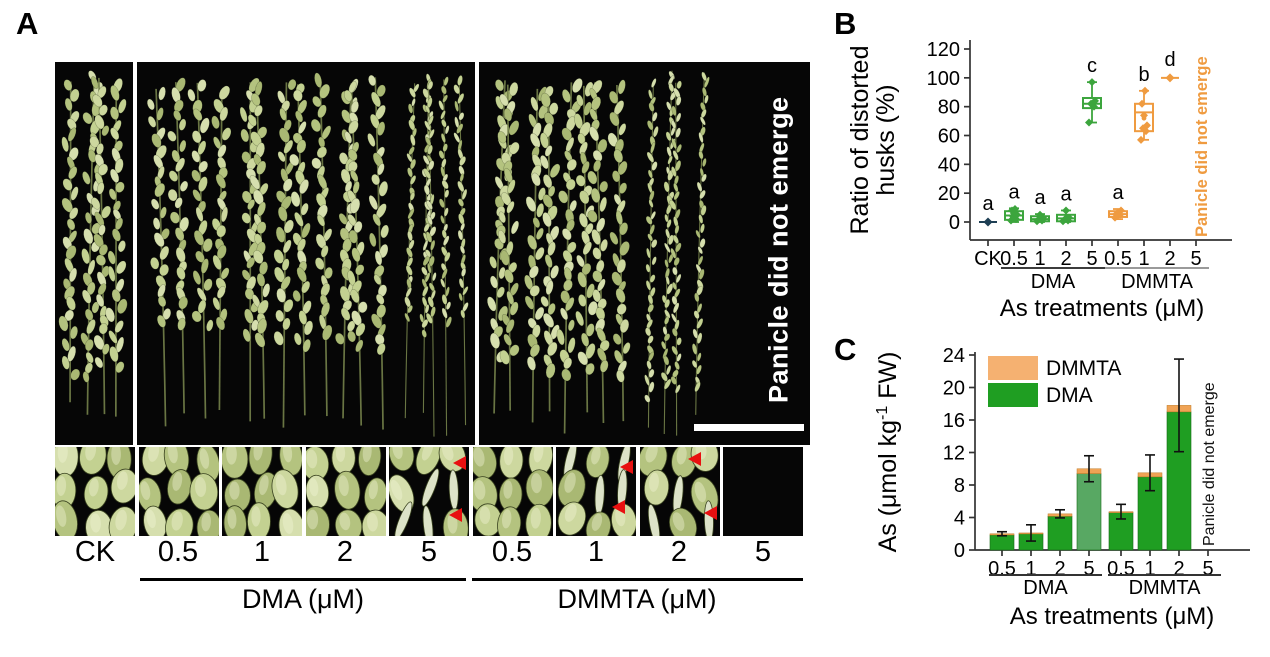  What do you see at coordinates (679, 552) in the screenshot?
I see `treatment-label-dmmta-2: 2` at bounding box center [679, 552].